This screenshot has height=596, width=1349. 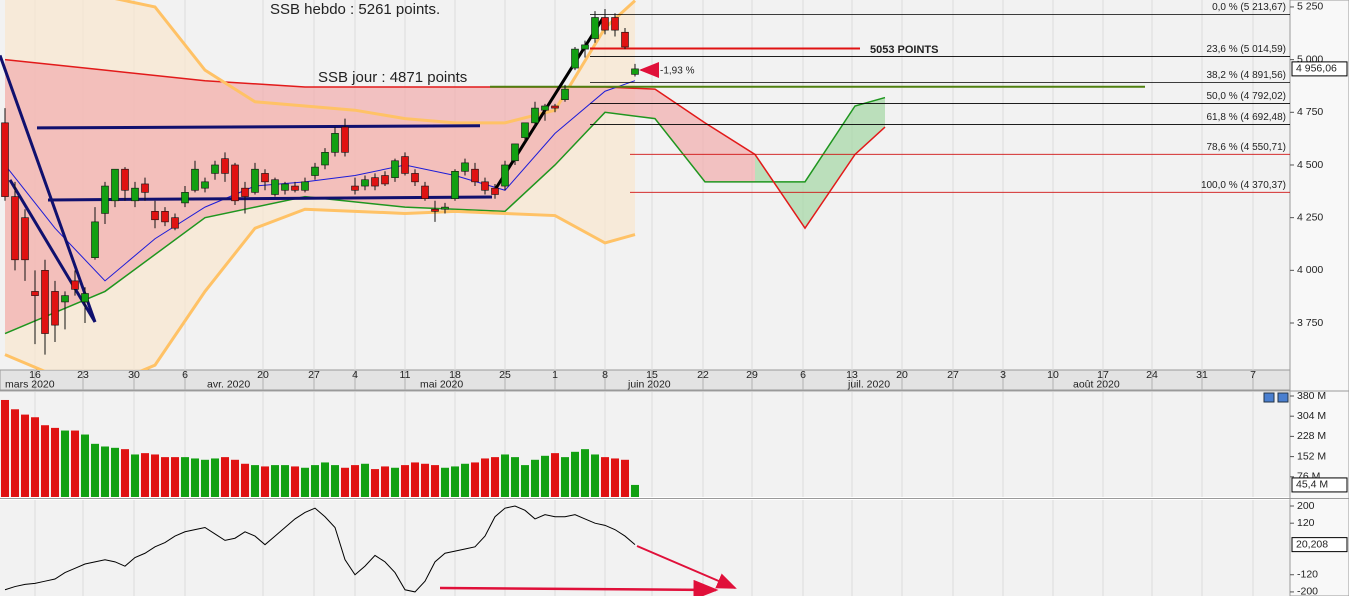 I want to click on y-tick-label: 200, so click(x=1306, y=506).